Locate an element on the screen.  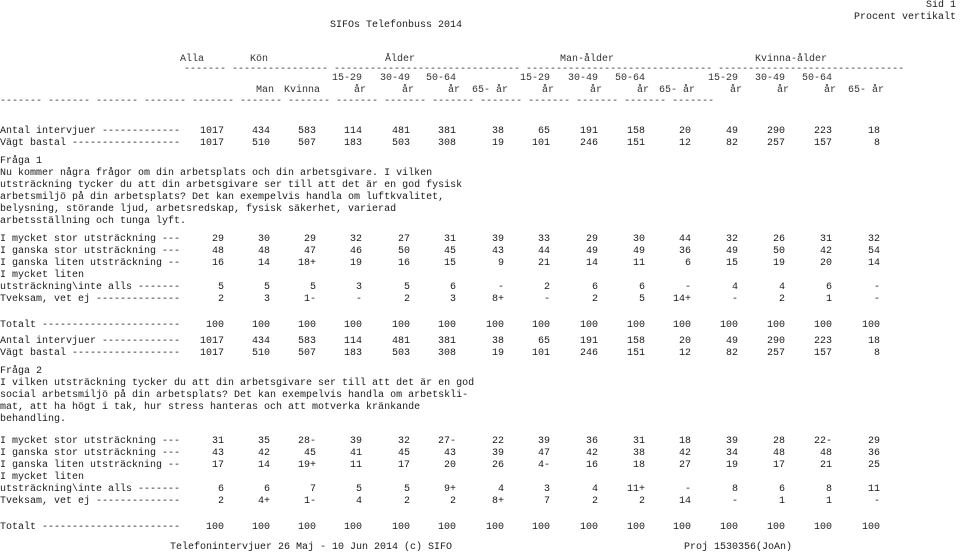
answer-label: Tveksam, vet ej -------------- is located at coordinates (90, 501).